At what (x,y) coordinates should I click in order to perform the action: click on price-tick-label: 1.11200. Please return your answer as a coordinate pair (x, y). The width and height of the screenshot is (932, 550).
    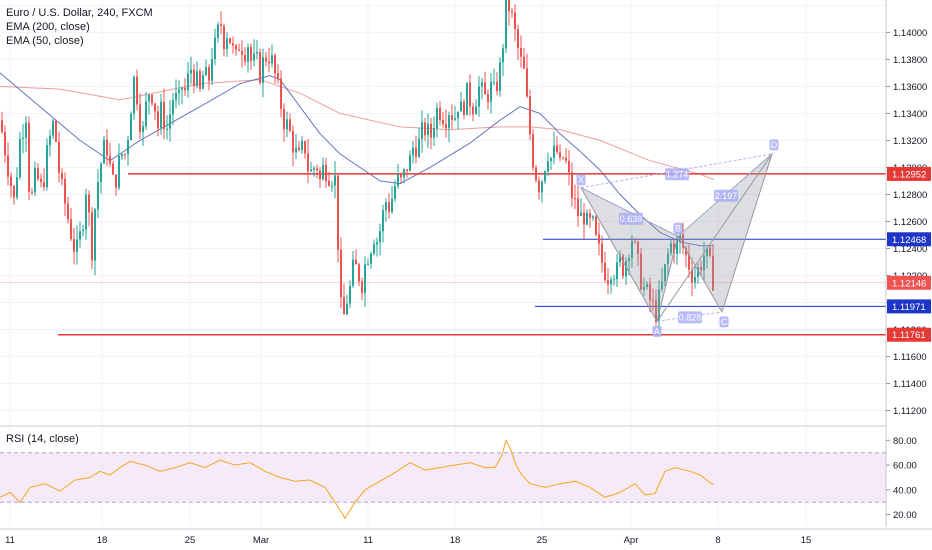
    Looking at the image, I should click on (910, 411).